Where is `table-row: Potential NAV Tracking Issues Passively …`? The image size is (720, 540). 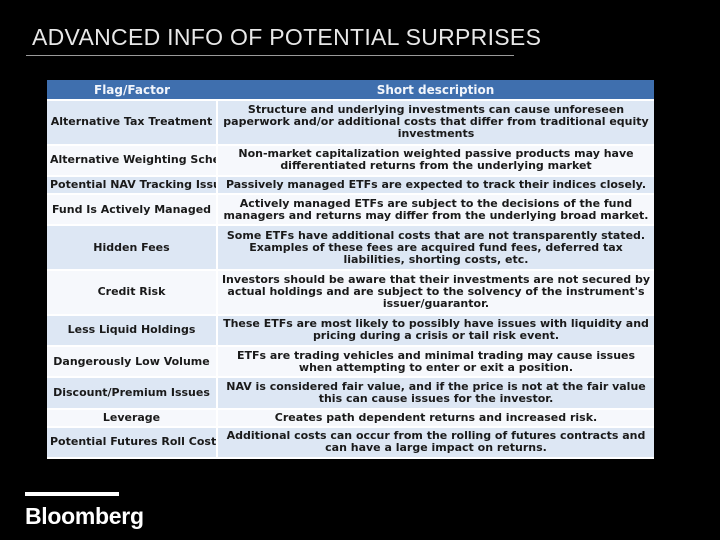
table-row: Potential NAV Tracking Issues Passively … is located at coordinates (350, 185).